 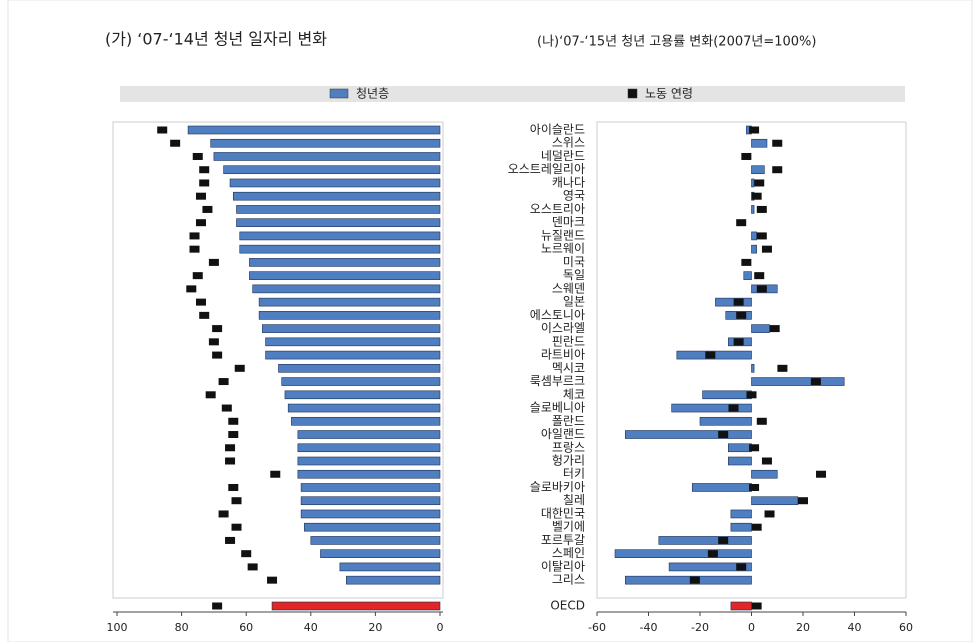 I want to click on x-tick-label: -40, so click(x=649, y=627).